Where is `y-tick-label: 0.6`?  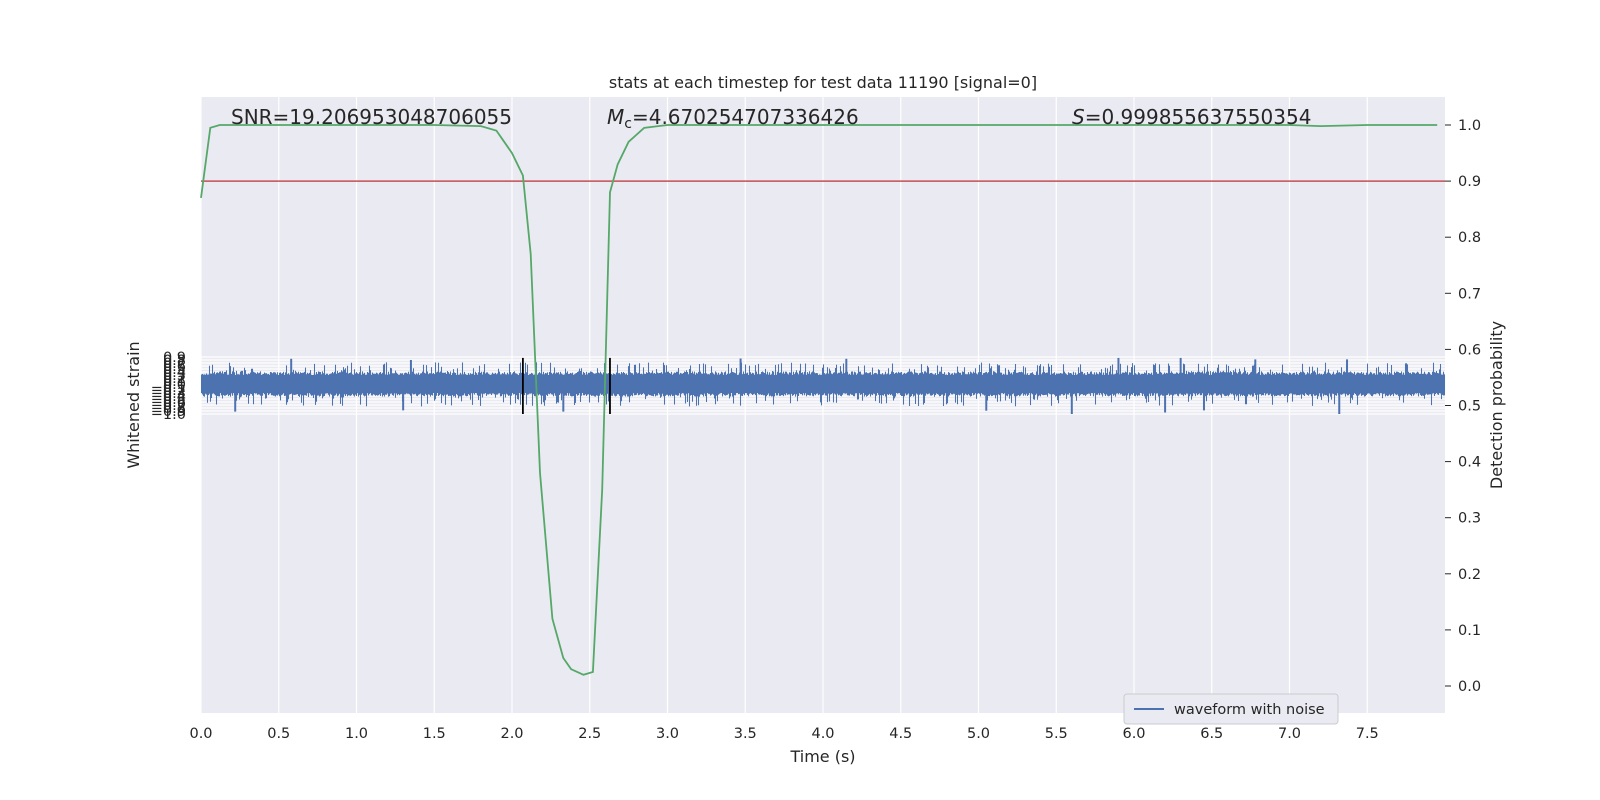 y-tick-label: 0.6 is located at coordinates (174, 367).